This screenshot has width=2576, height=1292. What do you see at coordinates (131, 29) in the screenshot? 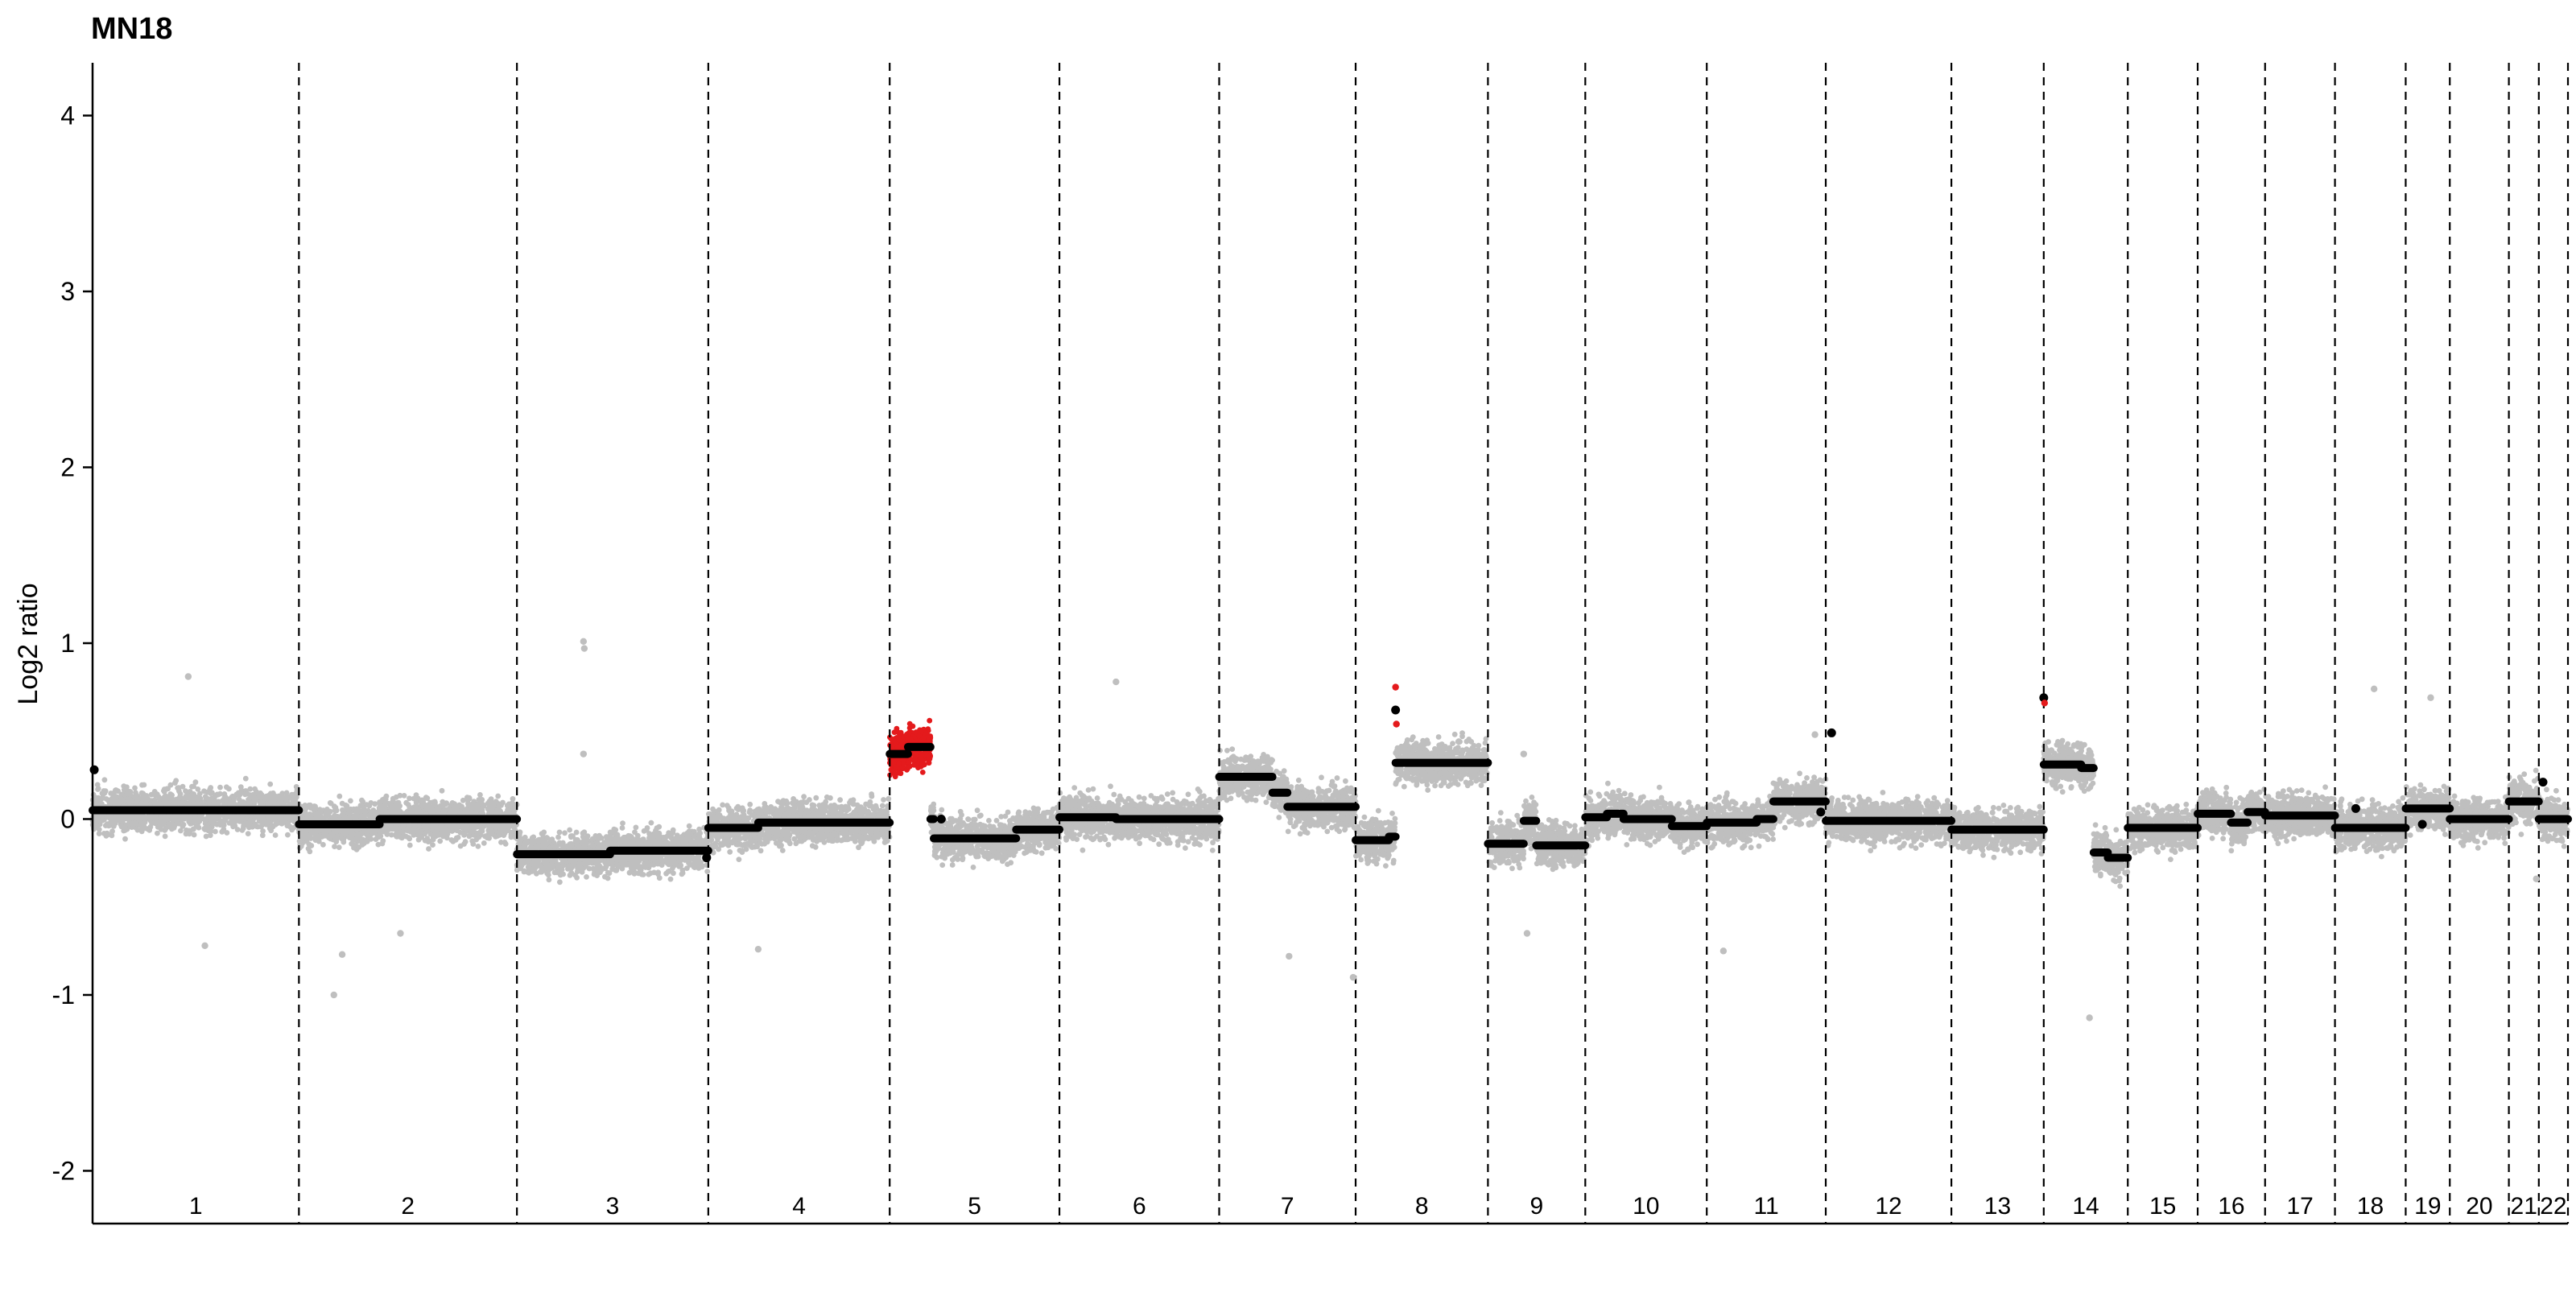
I see `chart-title: MN18` at bounding box center [131, 29].